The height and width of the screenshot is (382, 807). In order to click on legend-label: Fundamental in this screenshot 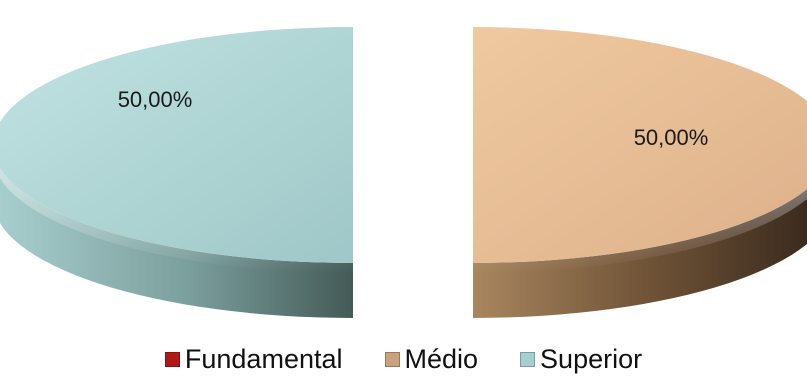, I will do `click(263, 359)`.